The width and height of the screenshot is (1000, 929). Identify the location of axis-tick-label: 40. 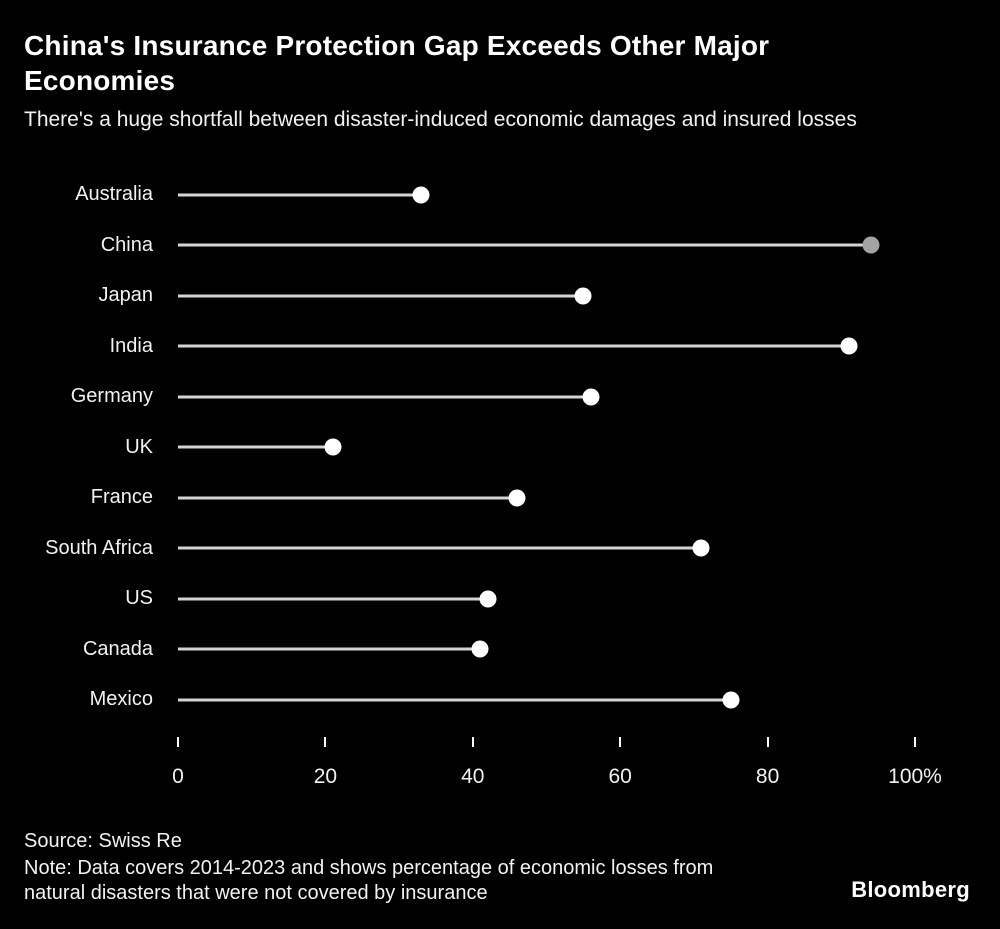
(473, 776).